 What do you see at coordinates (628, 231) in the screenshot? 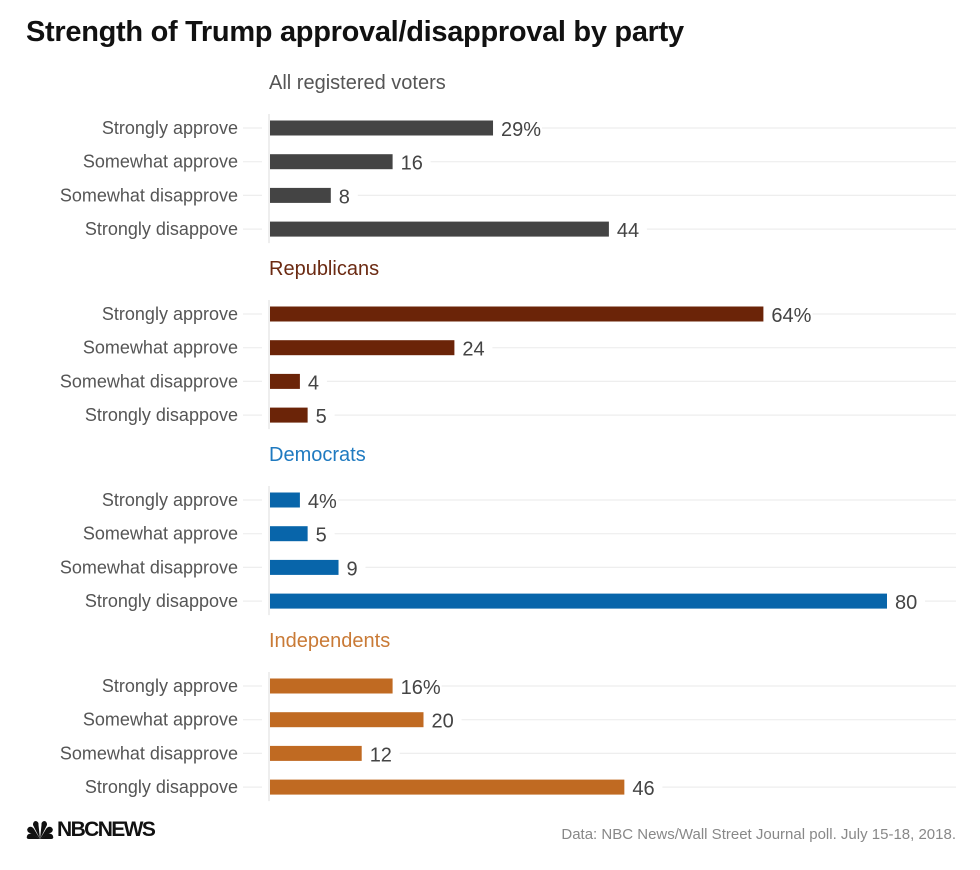
I see `data-label: 44` at bounding box center [628, 231].